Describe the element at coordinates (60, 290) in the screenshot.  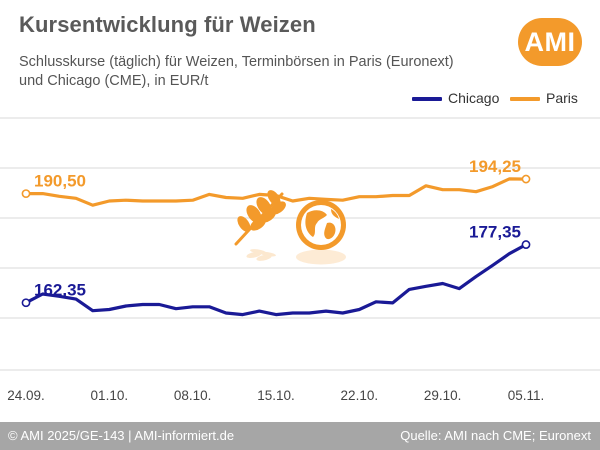
I see `data-label-chicago-0: 162,35` at that location.